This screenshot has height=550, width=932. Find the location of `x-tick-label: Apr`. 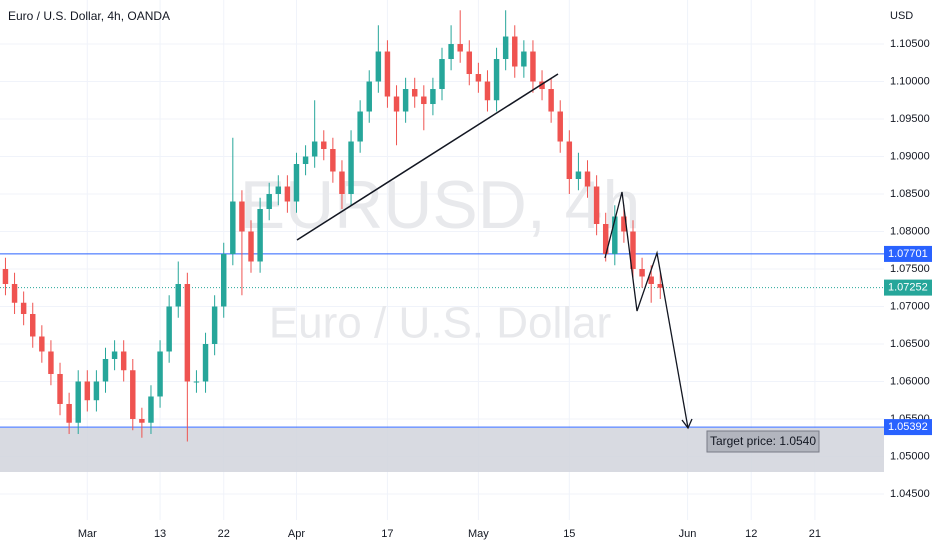

x-tick-label: Apr is located at coordinates (296, 534).